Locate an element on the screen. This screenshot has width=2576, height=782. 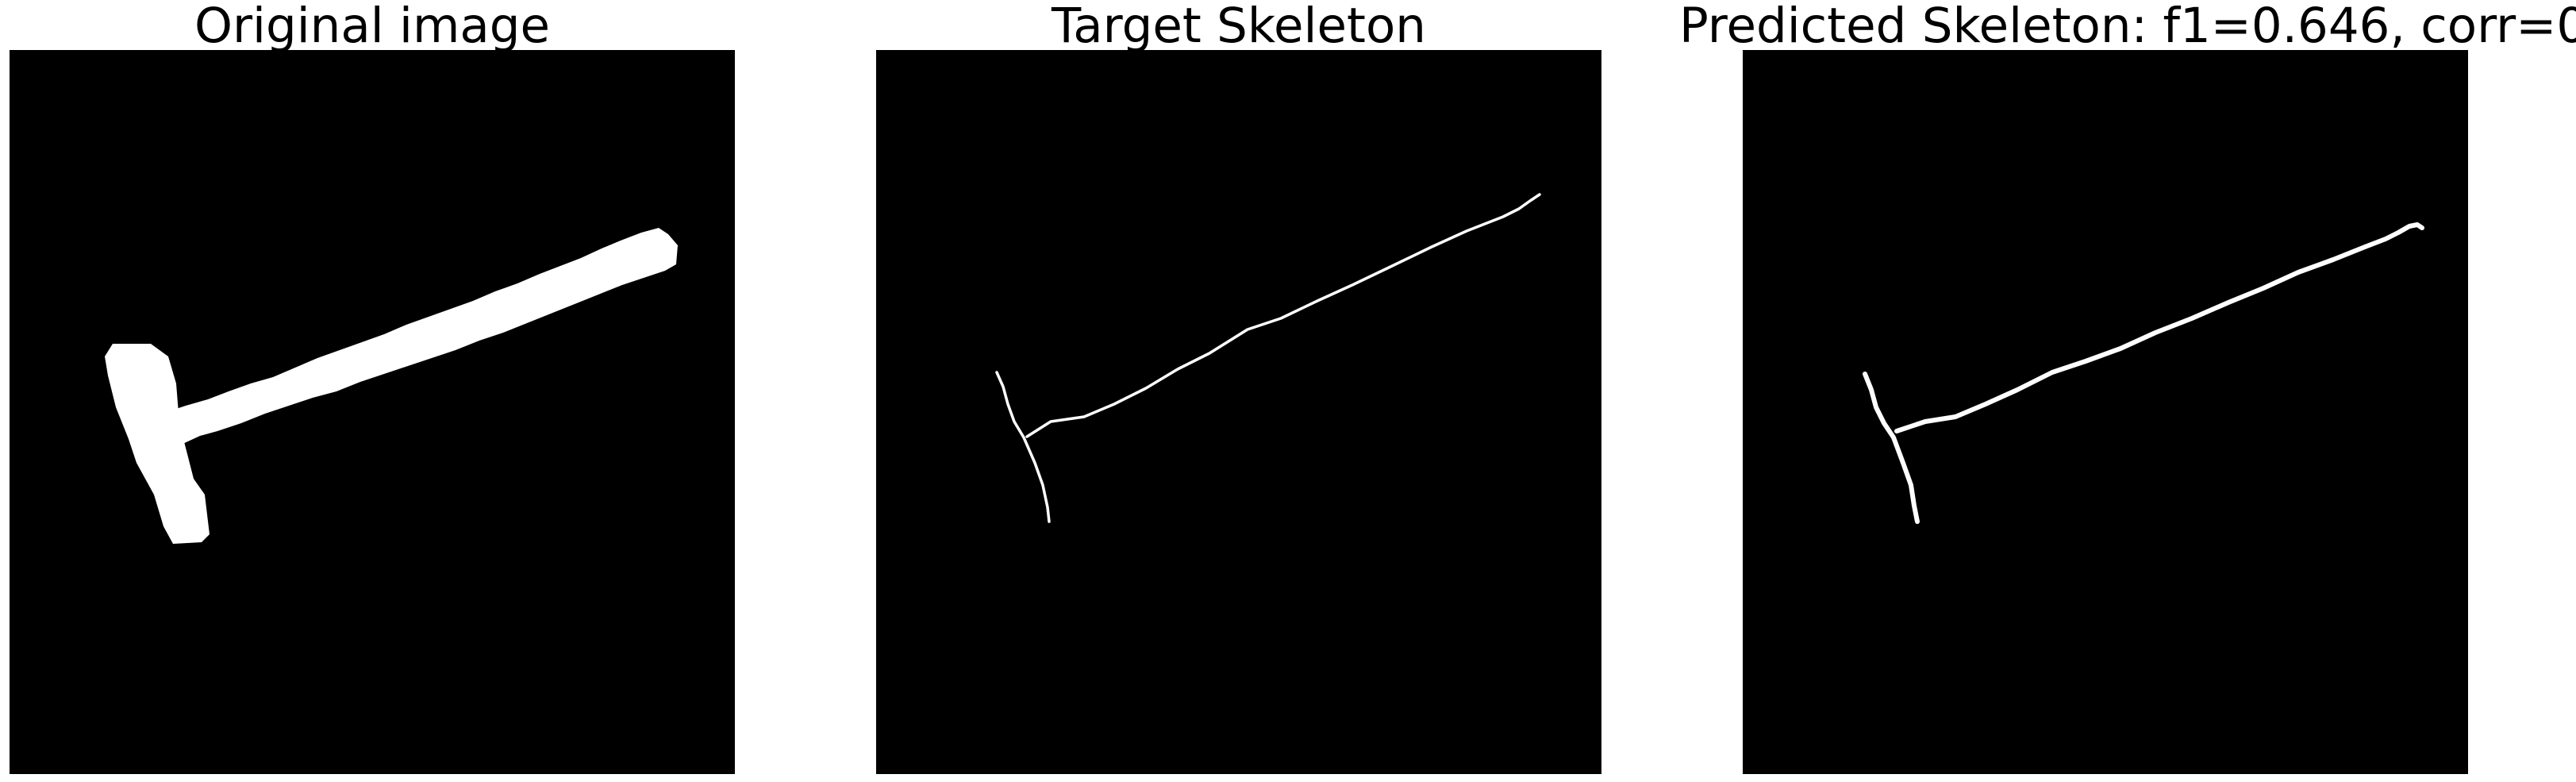
predicted-skeleton-handle is located at coordinates (2159, 327).